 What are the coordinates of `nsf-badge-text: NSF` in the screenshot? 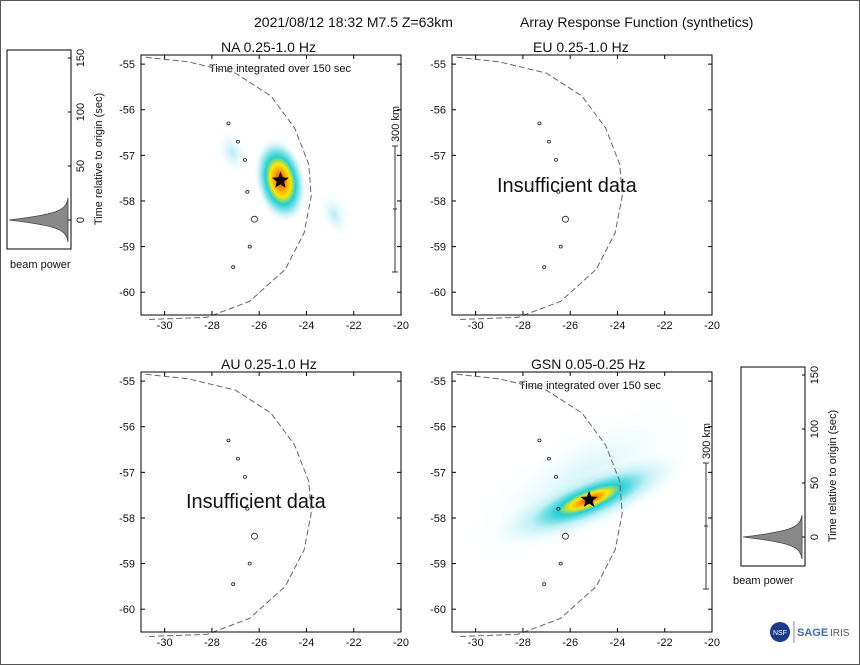 It's located at (780, 633).